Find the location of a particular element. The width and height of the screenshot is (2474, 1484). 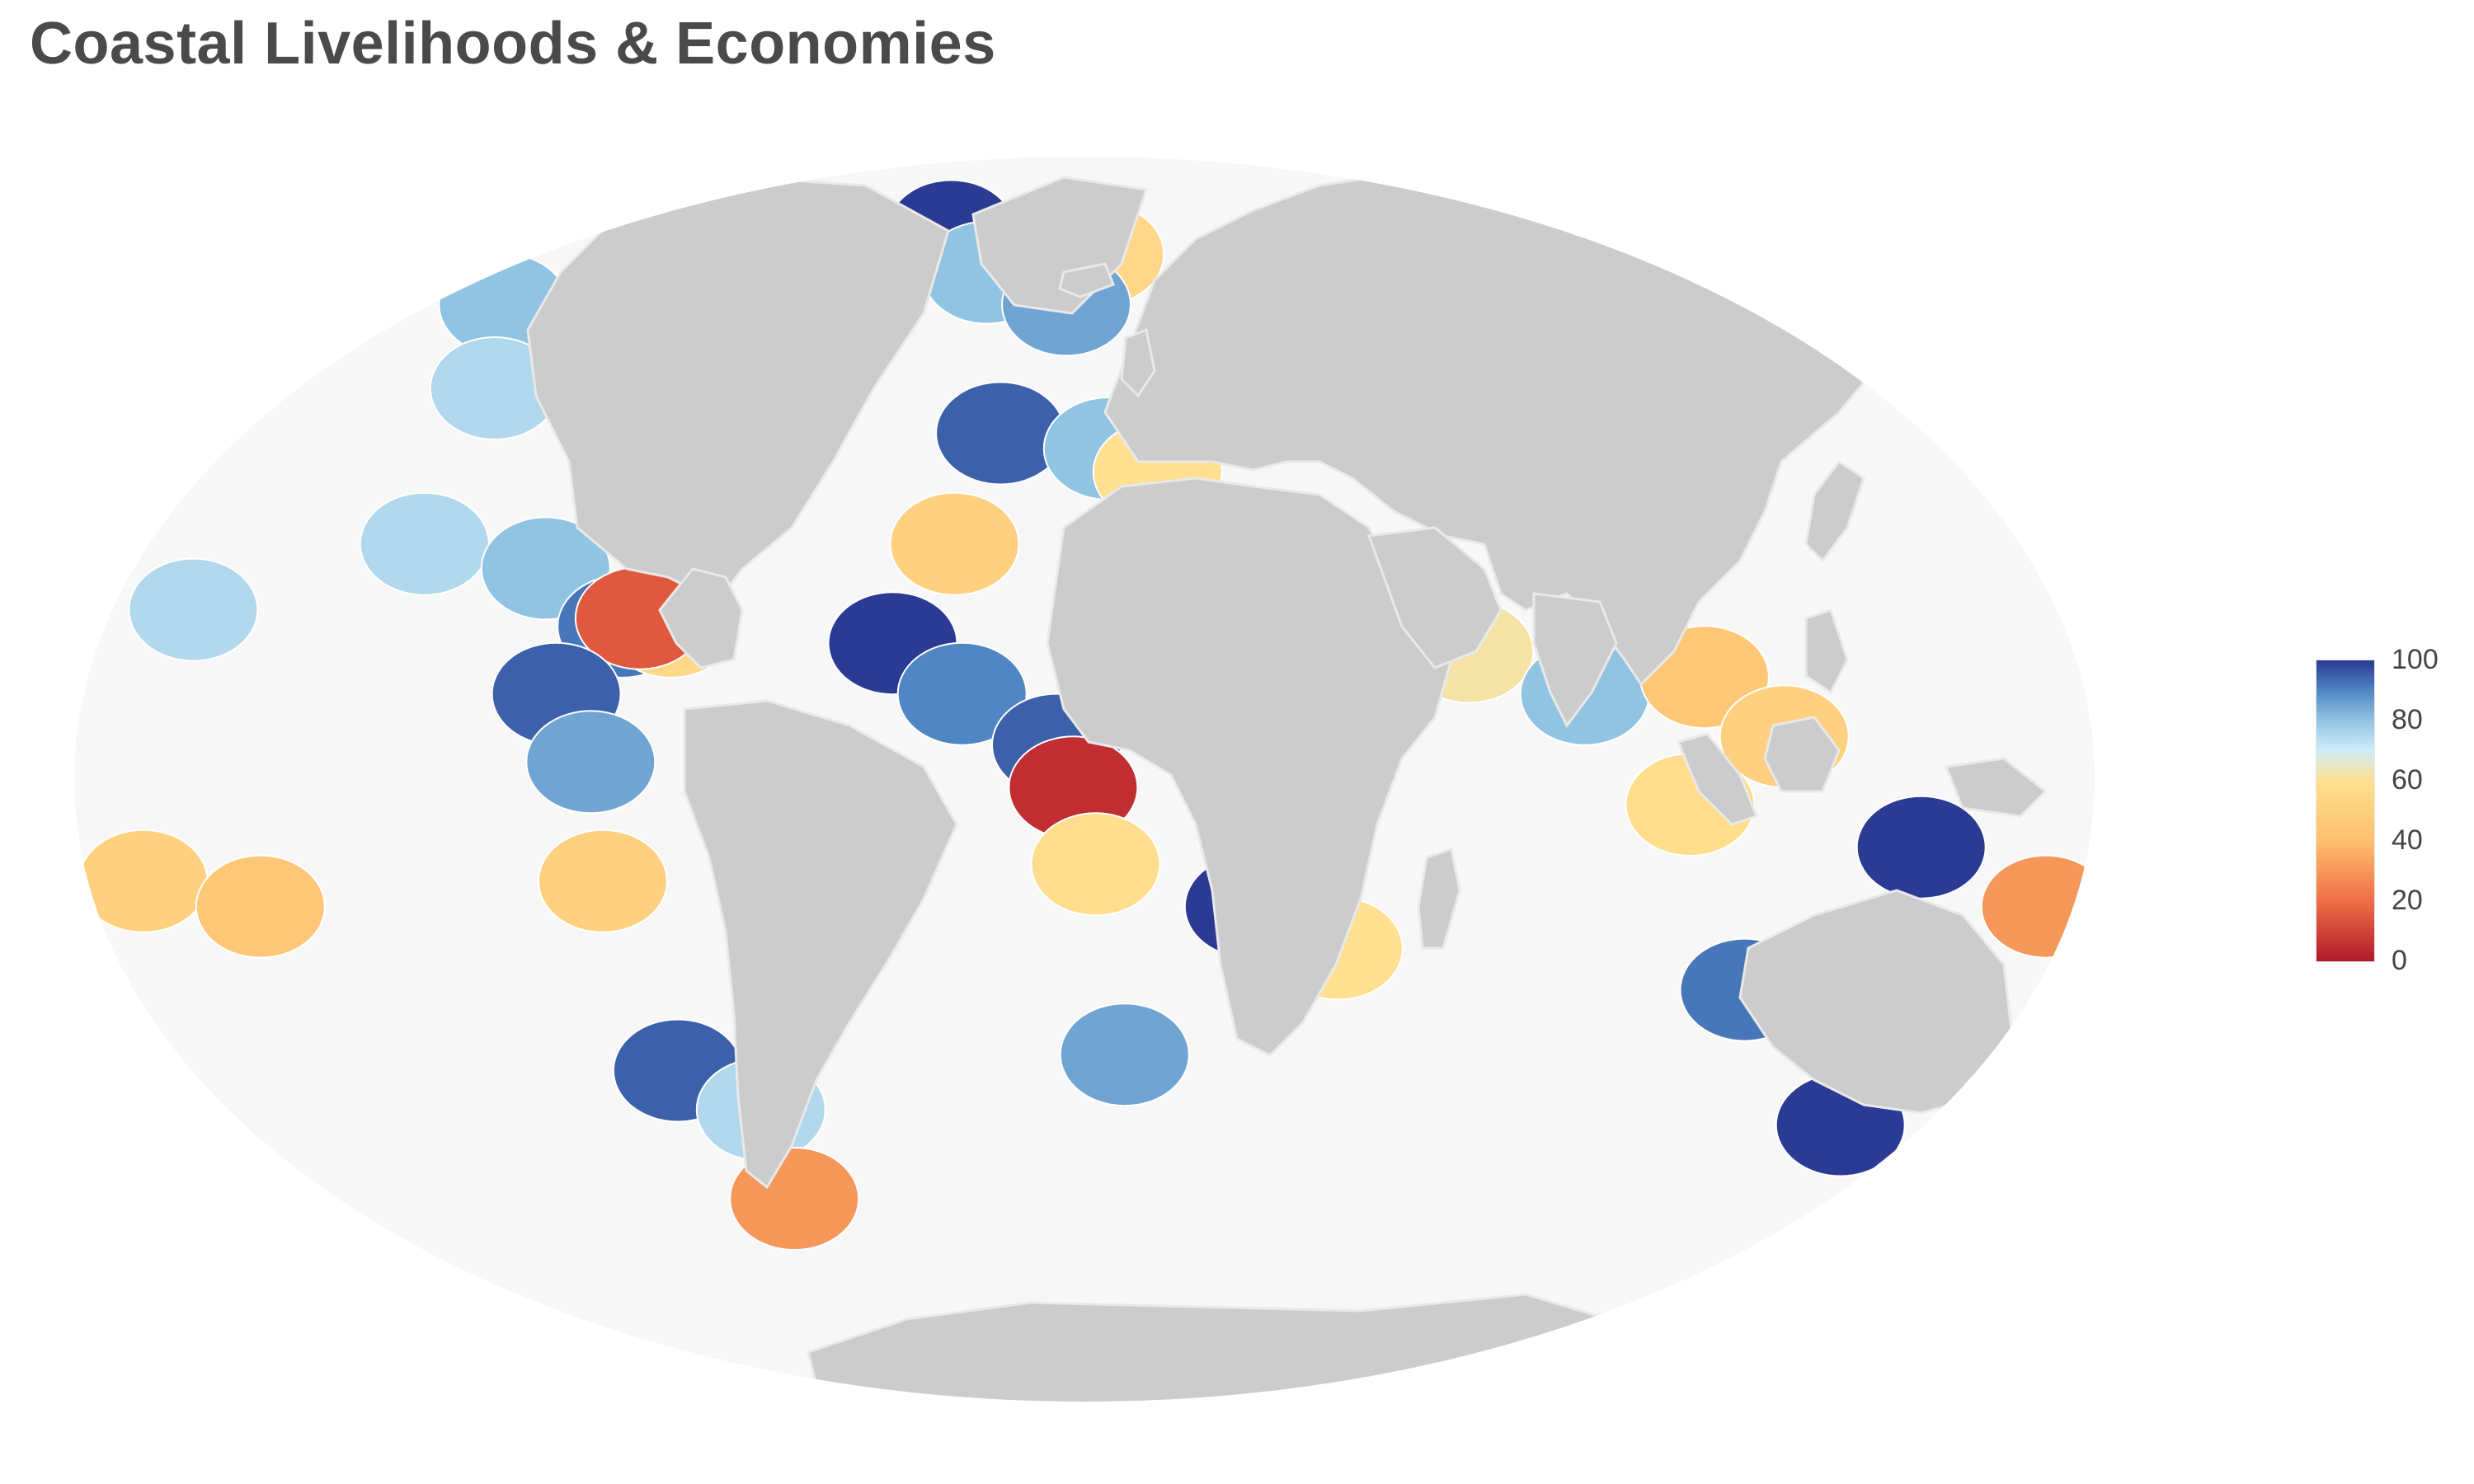

map-title: Coastal Livelihoods & Economies is located at coordinates (513, 44).